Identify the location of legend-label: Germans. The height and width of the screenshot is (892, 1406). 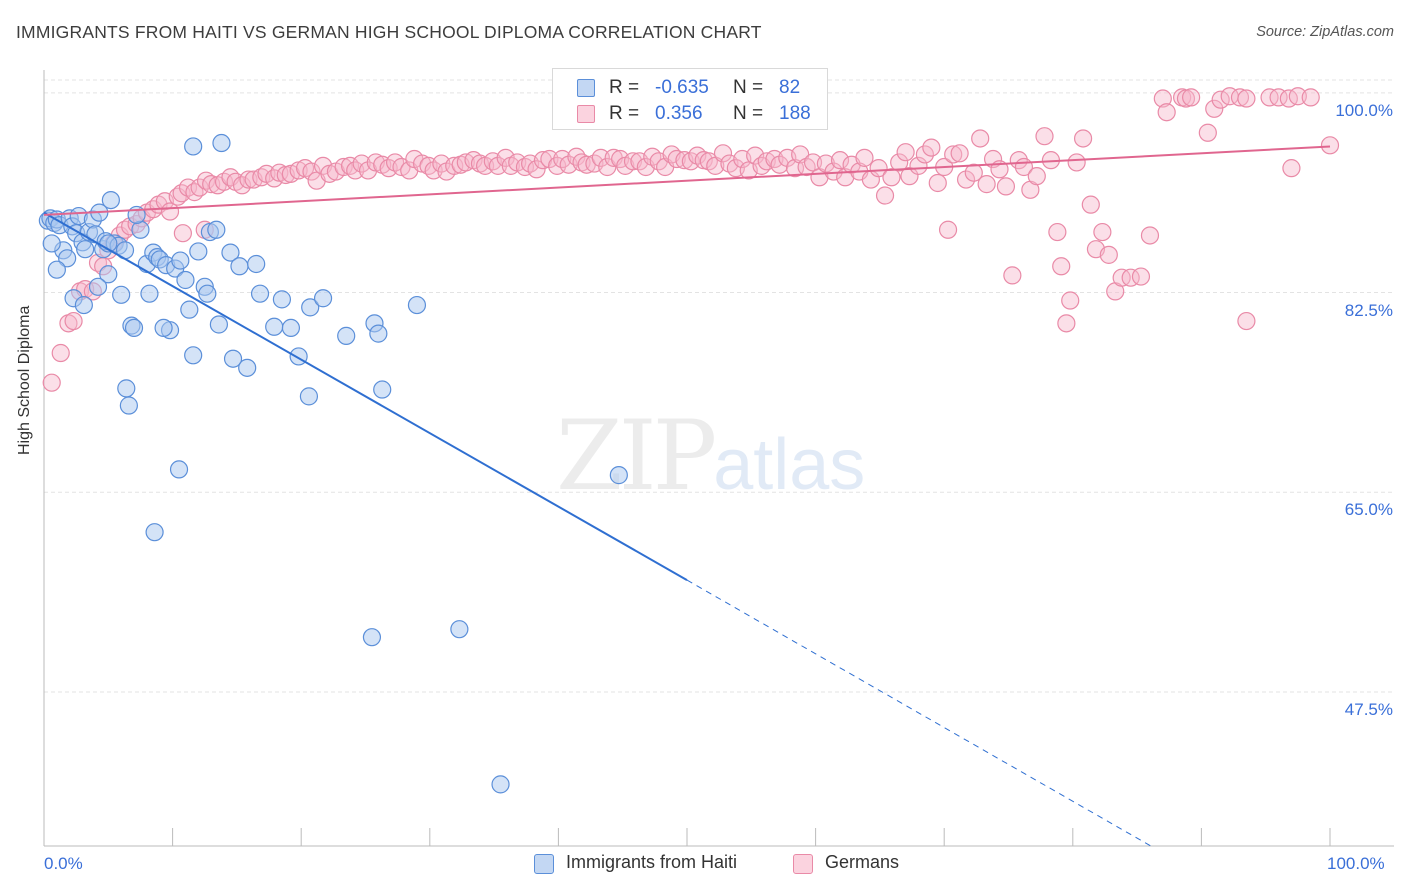
(862, 862).